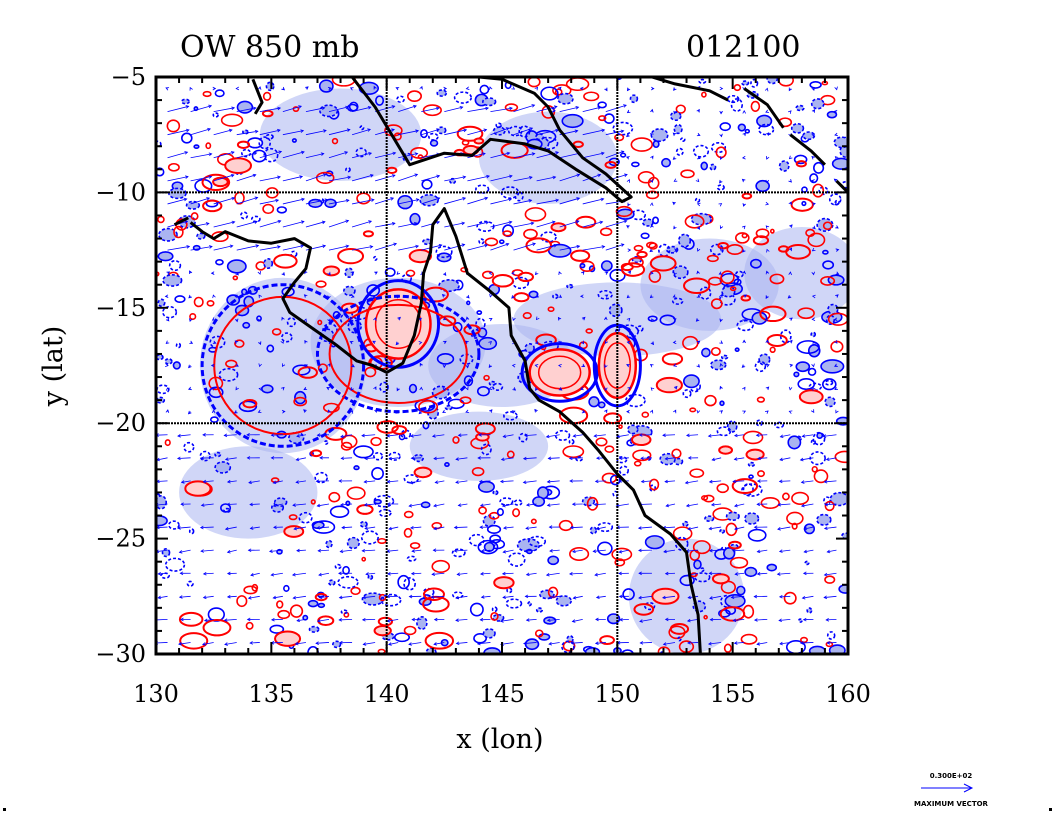  What do you see at coordinates (499, 739) in the screenshot?
I see `x-axis-label: x (lon)` at bounding box center [499, 739].